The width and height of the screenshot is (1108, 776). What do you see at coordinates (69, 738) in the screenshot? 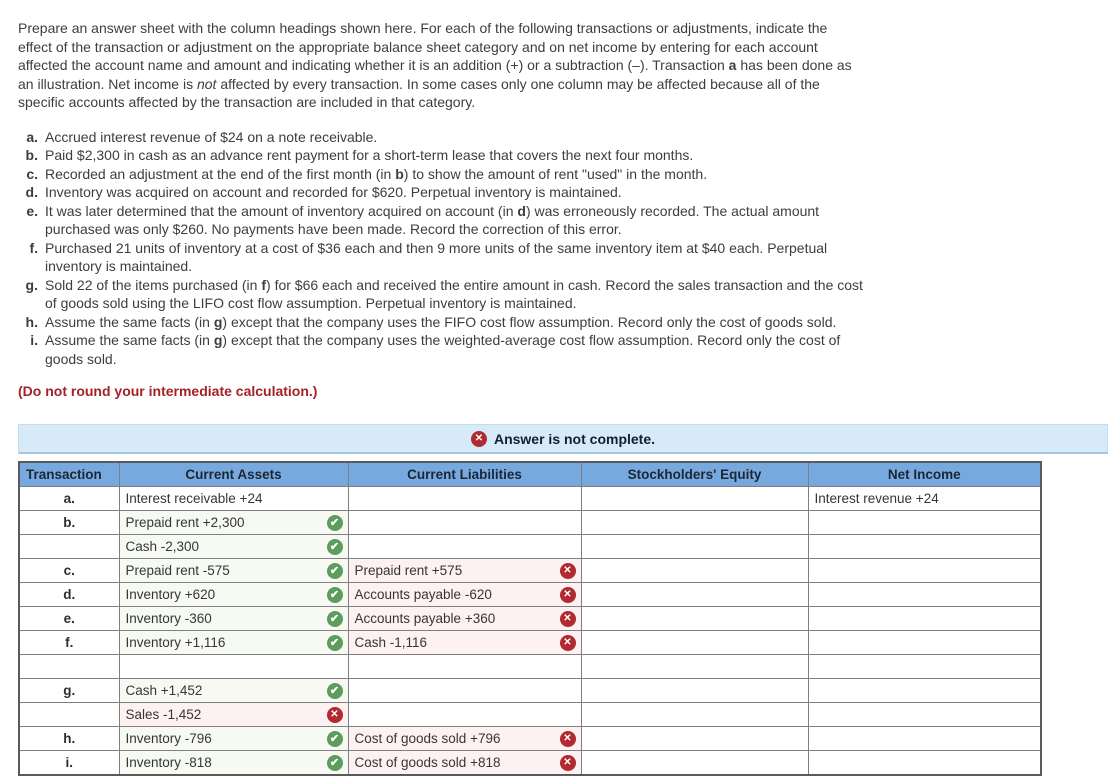
I see `transaction-label: h.` at bounding box center [69, 738].